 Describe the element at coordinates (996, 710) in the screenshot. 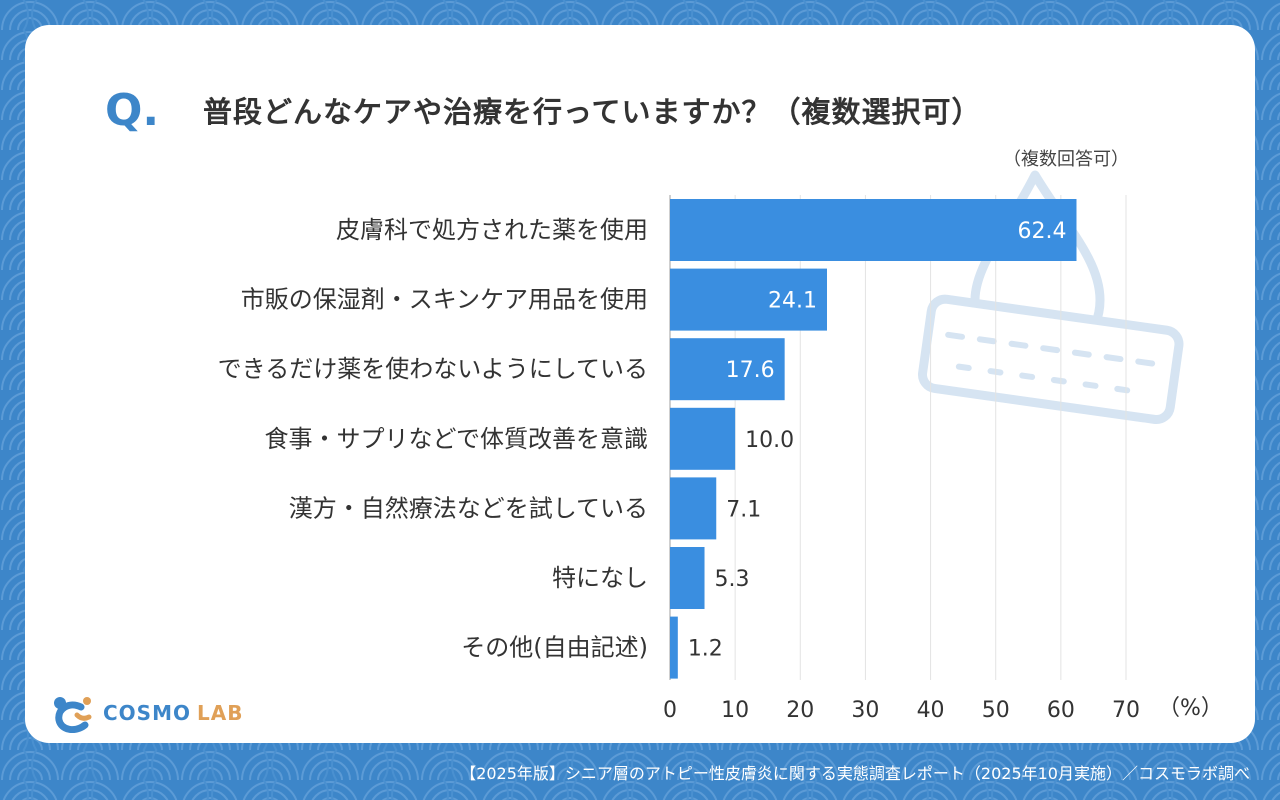

I see `x-tick-label: 50` at that location.